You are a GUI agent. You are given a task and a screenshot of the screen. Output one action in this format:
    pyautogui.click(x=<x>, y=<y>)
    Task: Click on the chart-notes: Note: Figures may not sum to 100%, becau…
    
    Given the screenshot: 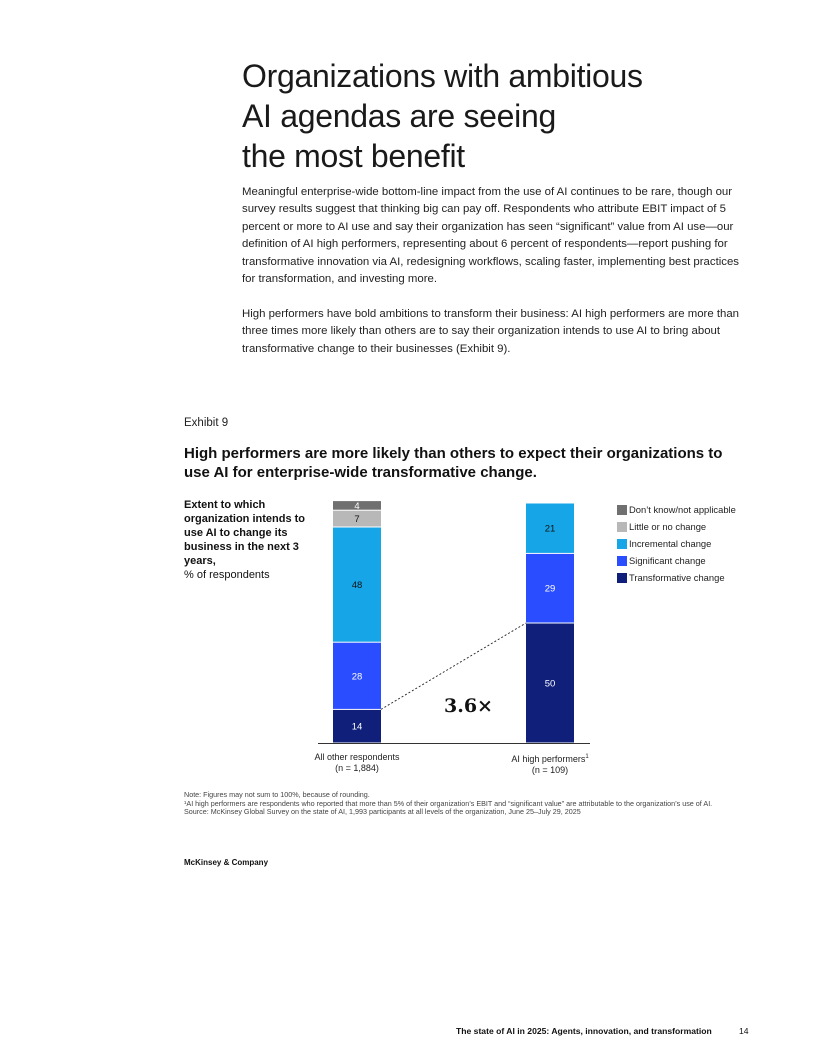 What is the action you would take?
    pyautogui.click(x=464, y=803)
    